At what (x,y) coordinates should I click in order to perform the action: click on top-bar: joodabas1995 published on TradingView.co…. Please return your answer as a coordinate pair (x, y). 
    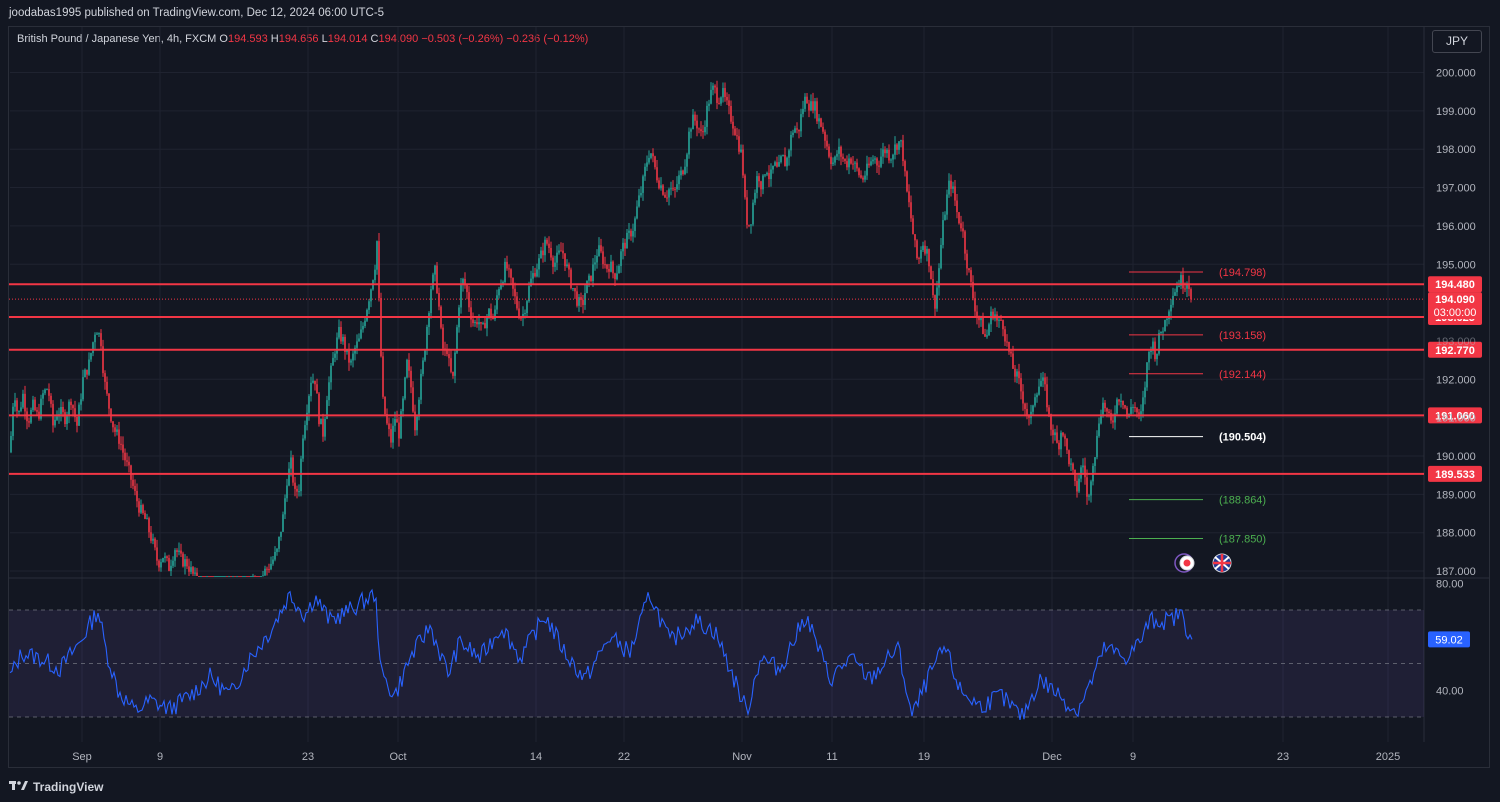
    Looking at the image, I should click on (750, 13).